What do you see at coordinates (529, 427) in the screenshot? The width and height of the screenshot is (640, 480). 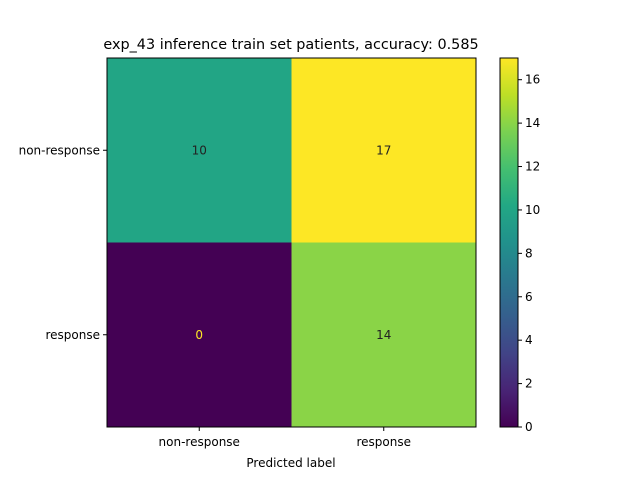 I see `colorbar-tick-label-0: 0` at bounding box center [529, 427].